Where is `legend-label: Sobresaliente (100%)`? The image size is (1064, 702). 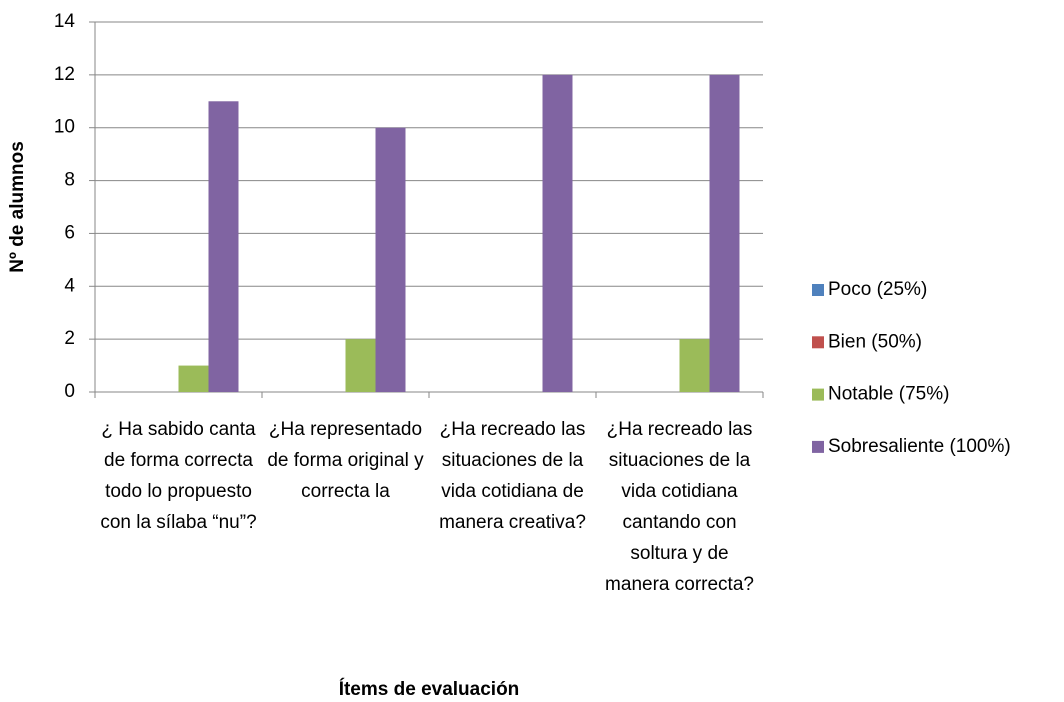 legend-label: Sobresaliente (100%) is located at coordinates (919, 446).